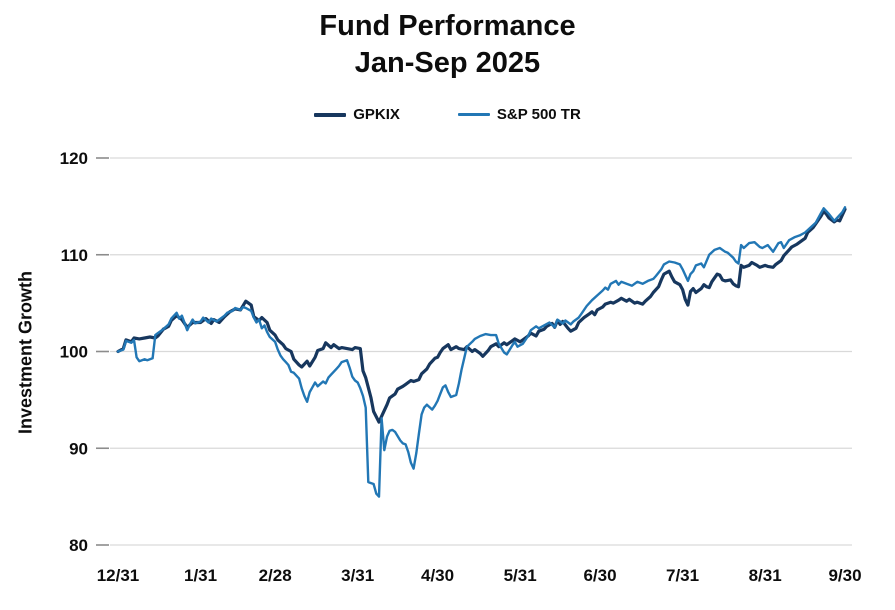 This screenshot has height=610, width=895. I want to click on y-tick-label-120: 120, so click(74, 158).